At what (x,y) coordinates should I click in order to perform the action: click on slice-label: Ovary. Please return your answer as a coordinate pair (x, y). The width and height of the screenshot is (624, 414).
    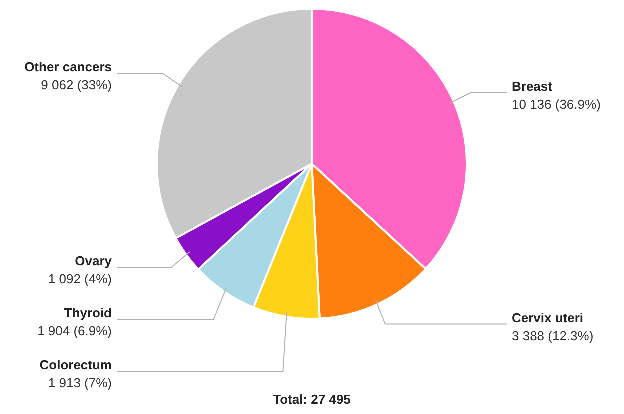
    Looking at the image, I should click on (94, 261).